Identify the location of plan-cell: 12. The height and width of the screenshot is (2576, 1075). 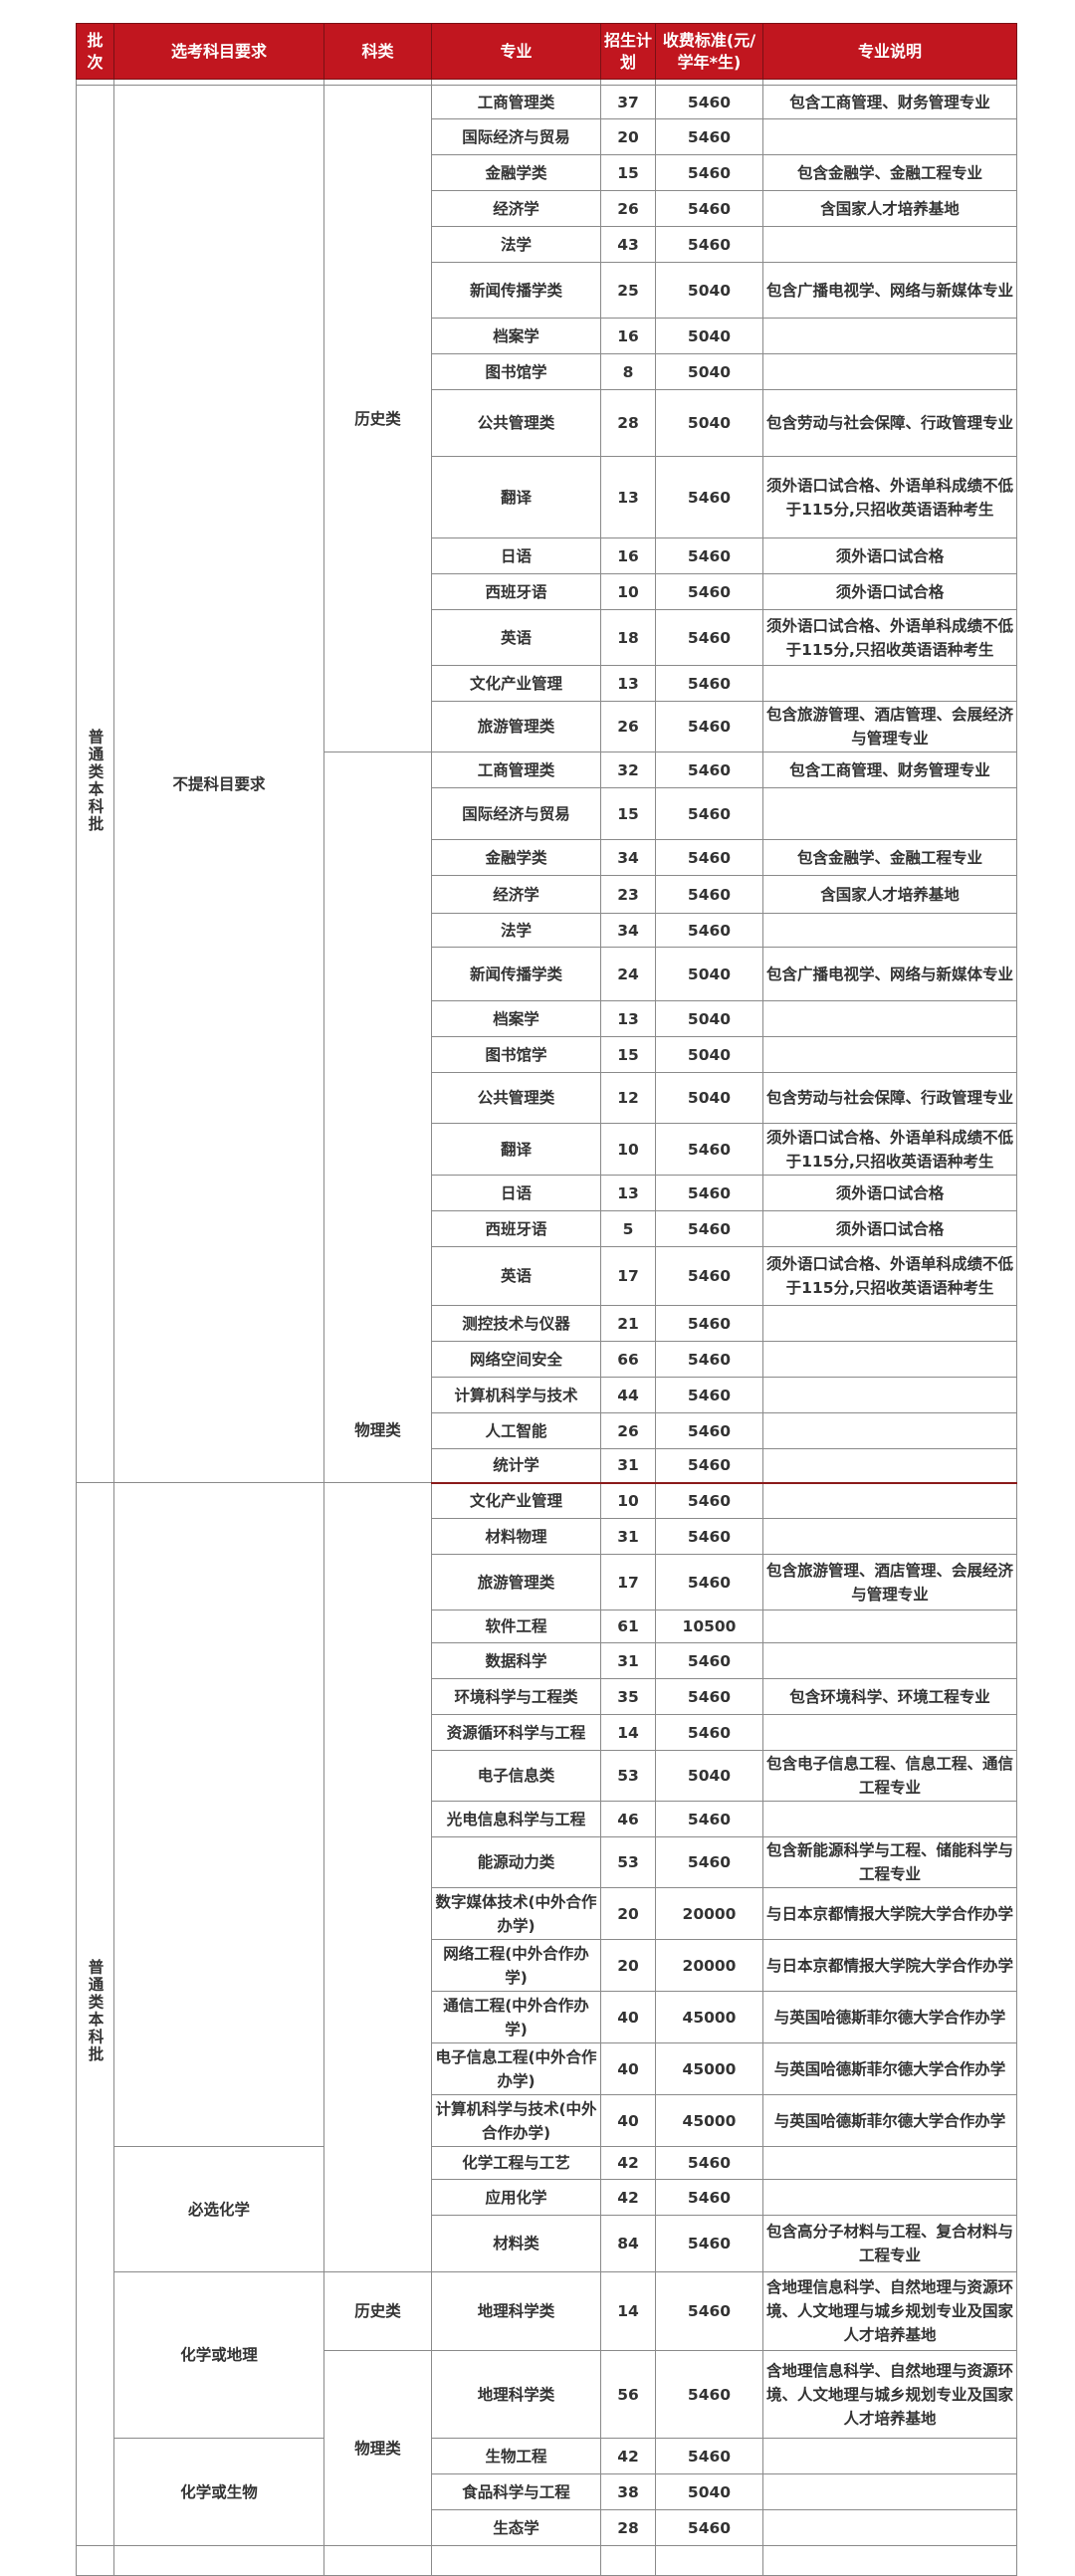
(628, 1098).